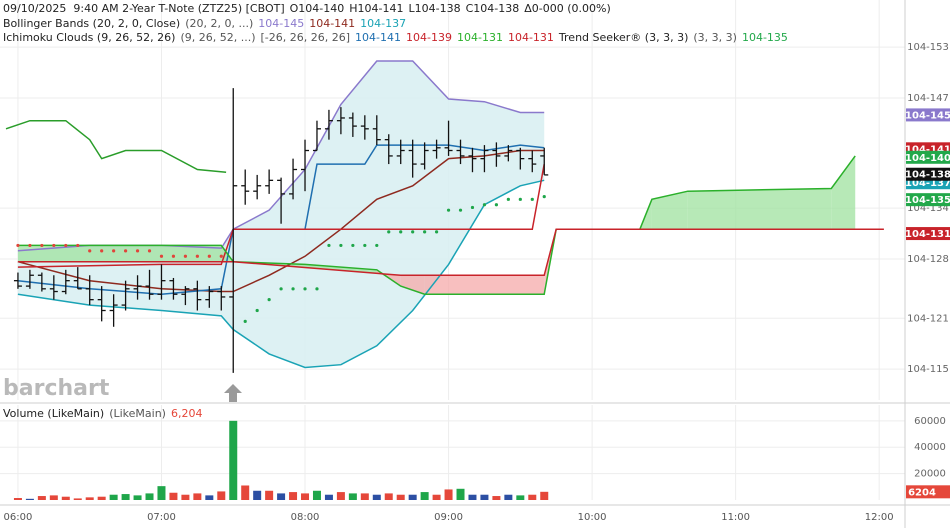  What do you see at coordinates (928, 318) in the screenshot?
I see `y-tick-label: 104-121` at bounding box center [928, 318].